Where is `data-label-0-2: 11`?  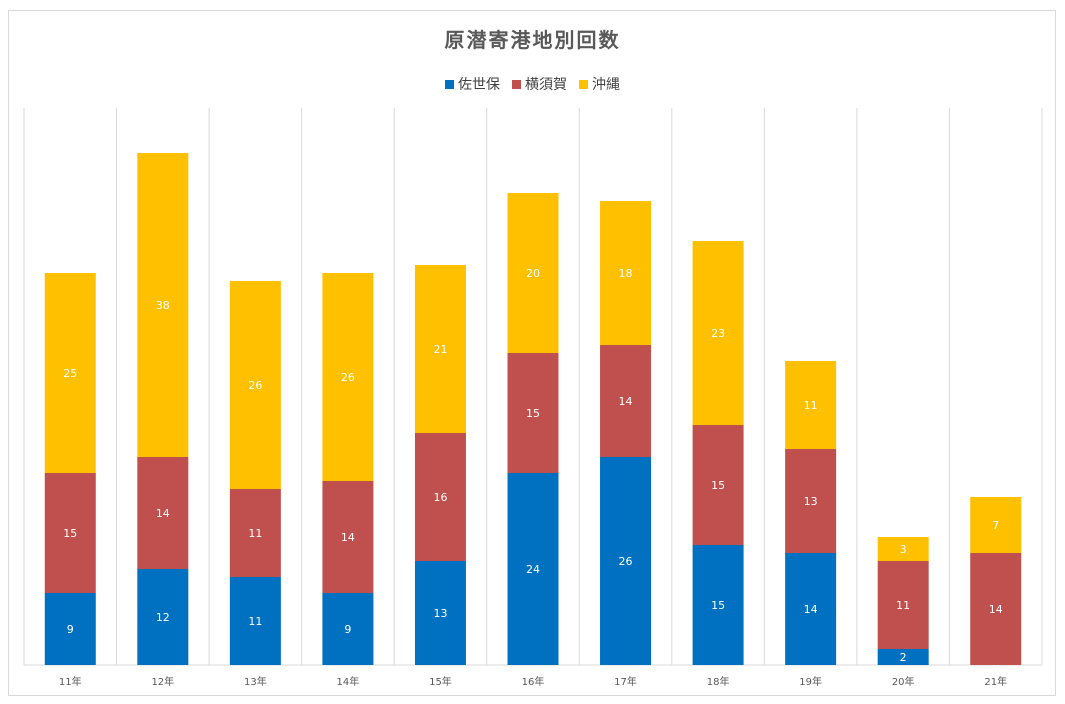 data-label-0-2: 11 is located at coordinates (255, 621).